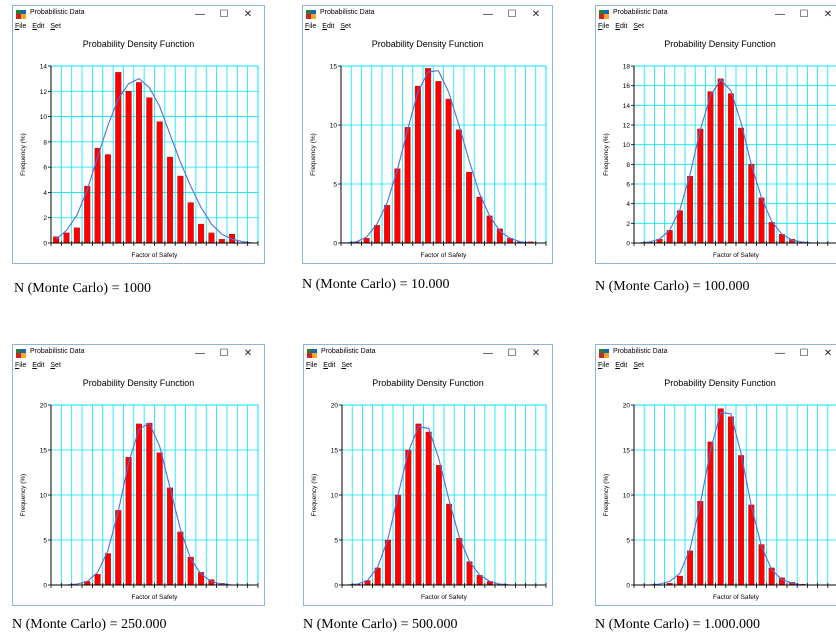  I want to click on sample-size-caption: N (Monte Carlo) = 500.000, so click(380, 624).